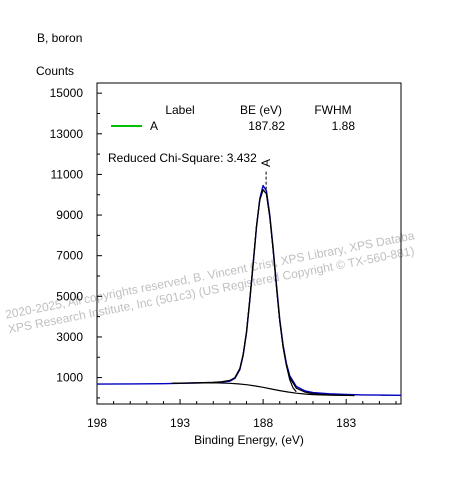 This screenshot has height=478, width=458. I want to click on legend-be: 187.82, so click(266, 126).